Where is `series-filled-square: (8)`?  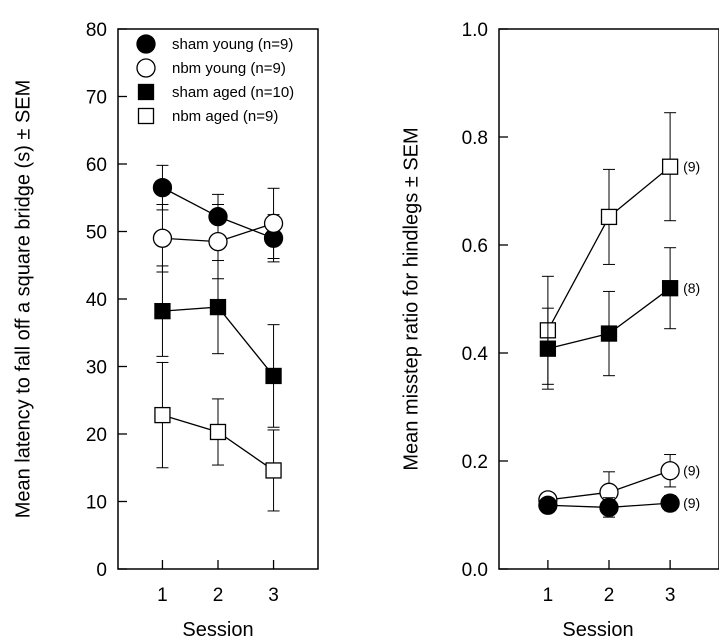
series-filled-square: (8) is located at coordinates (619, 318).